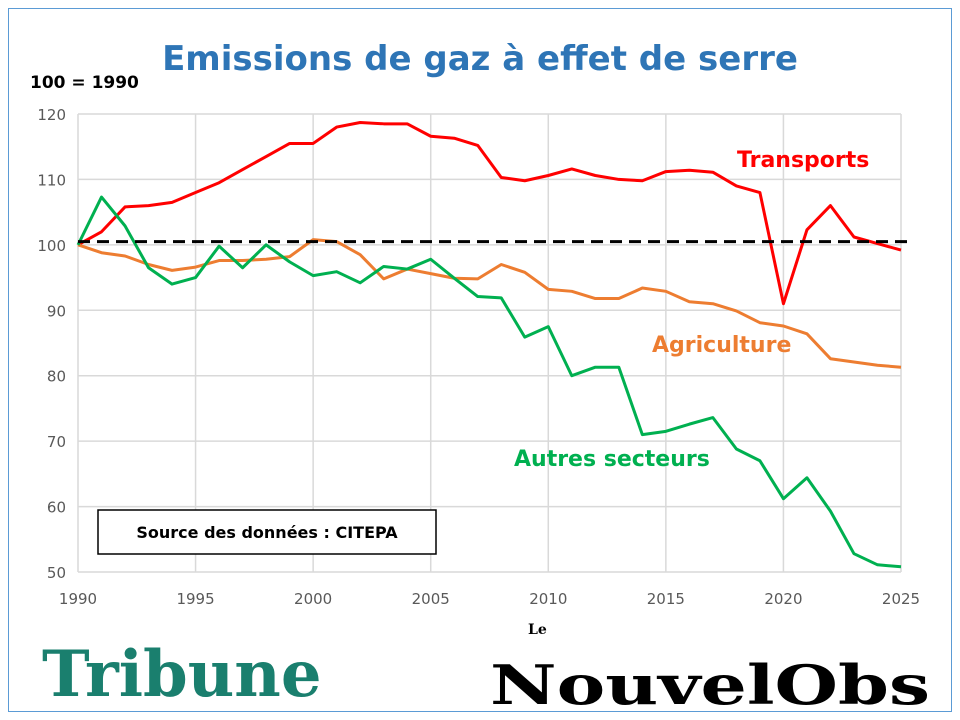 This screenshot has height=720, width=960. What do you see at coordinates (537, 630) in the screenshot?
I see `nouvel-obs-logo-le: Le` at bounding box center [537, 630].